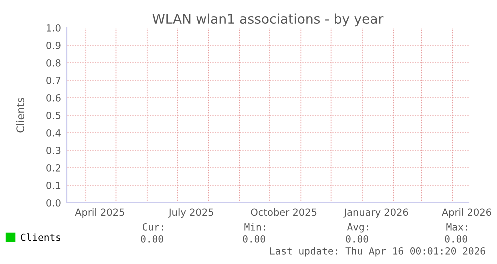 Image resolution: width=497 pixels, height=264 pixels. What do you see at coordinates (53, 150) in the screenshot?
I see `y-tick-label: 0.3` at bounding box center [53, 150].